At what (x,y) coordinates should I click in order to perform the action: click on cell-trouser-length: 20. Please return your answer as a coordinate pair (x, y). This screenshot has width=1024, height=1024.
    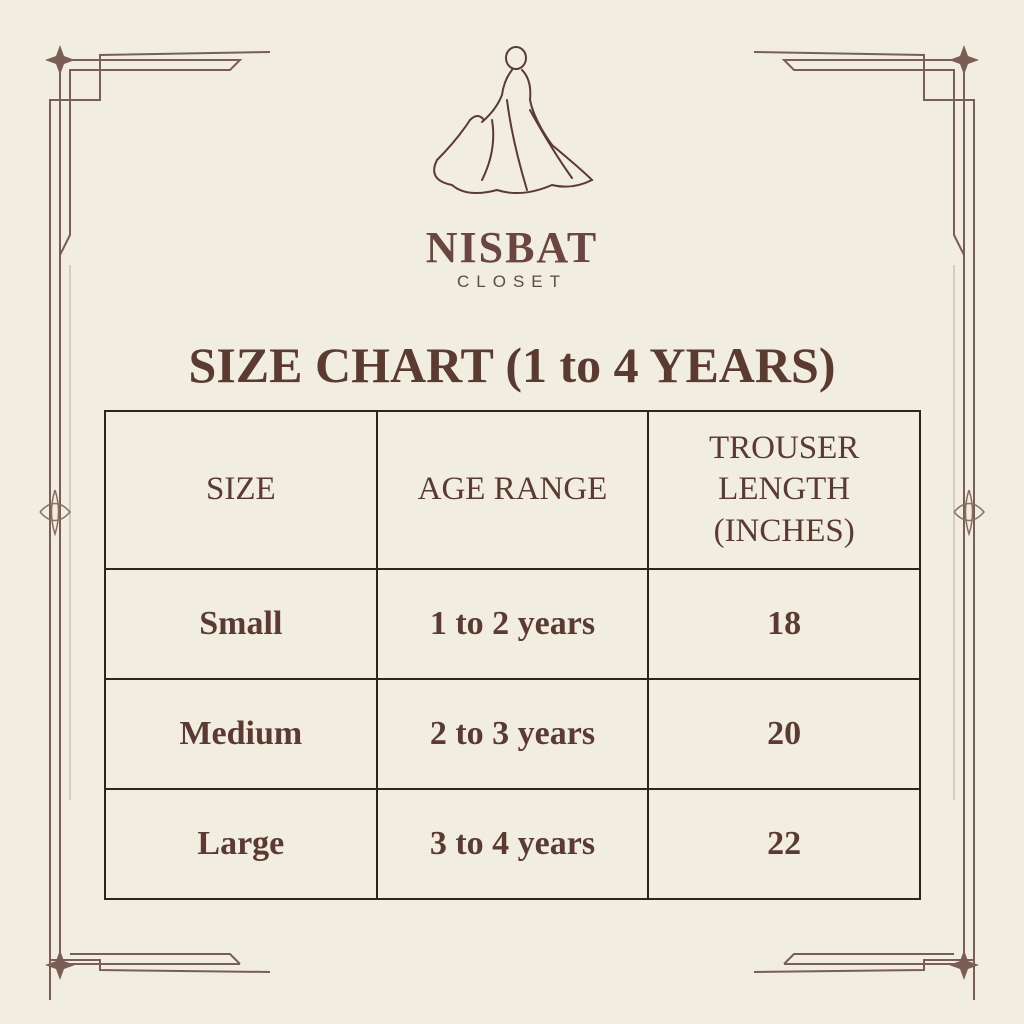
    Looking at the image, I should click on (784, 734).